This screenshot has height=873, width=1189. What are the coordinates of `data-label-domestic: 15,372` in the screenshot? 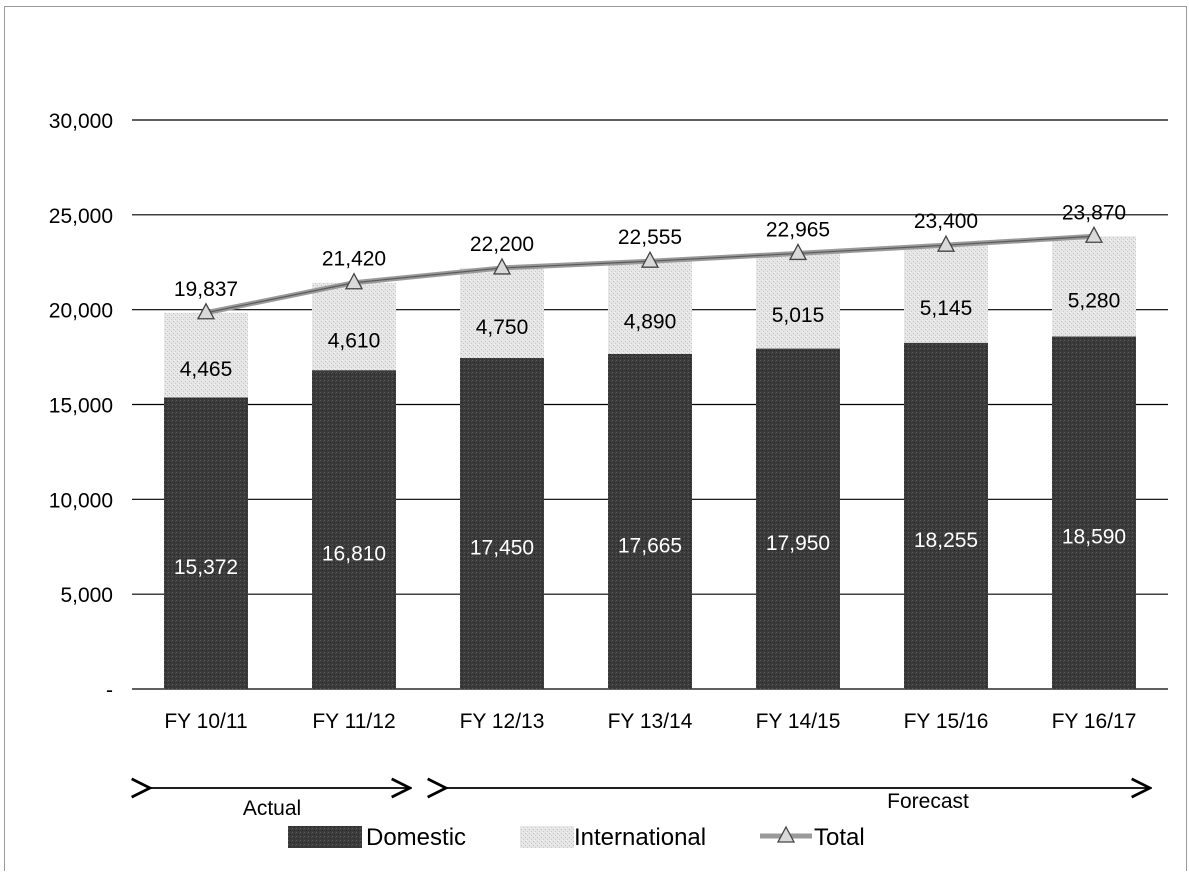 It's located at (206, 567).